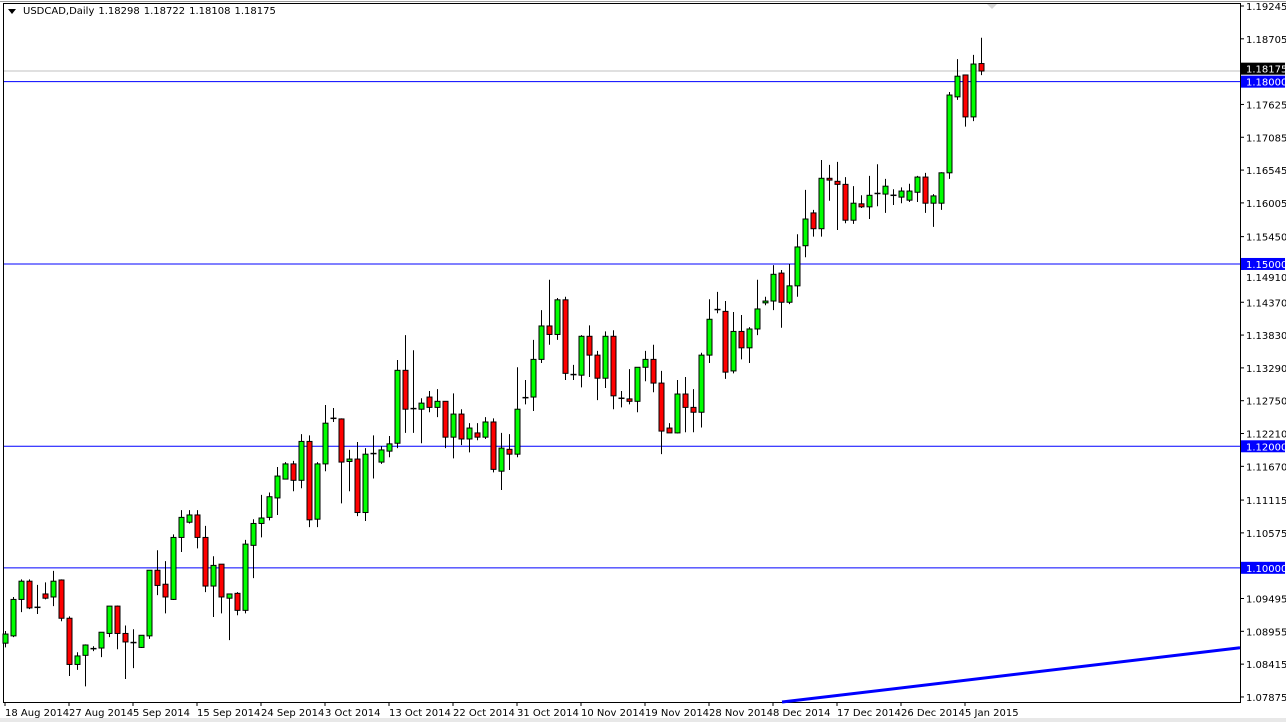 This screenshot has height=722, width=1286. I want to click on x-tick-label: 24 Sep 2014, so click(292, 713).